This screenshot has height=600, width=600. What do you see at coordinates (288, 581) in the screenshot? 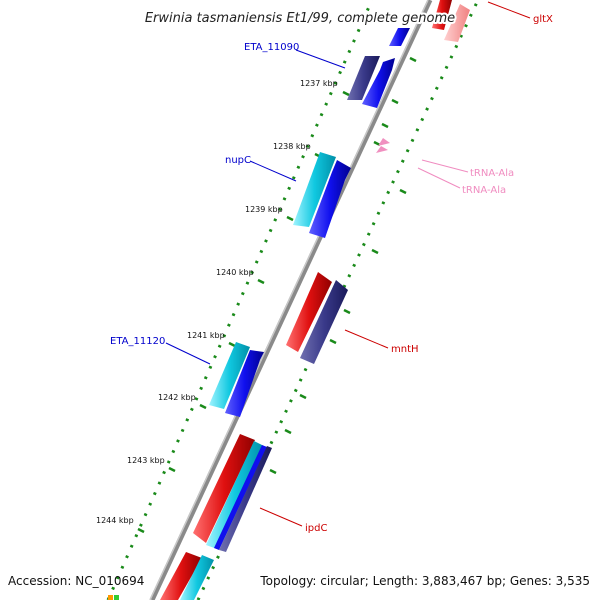
I see `topology-prefix: Topology:` at bounding box center [288, 581].